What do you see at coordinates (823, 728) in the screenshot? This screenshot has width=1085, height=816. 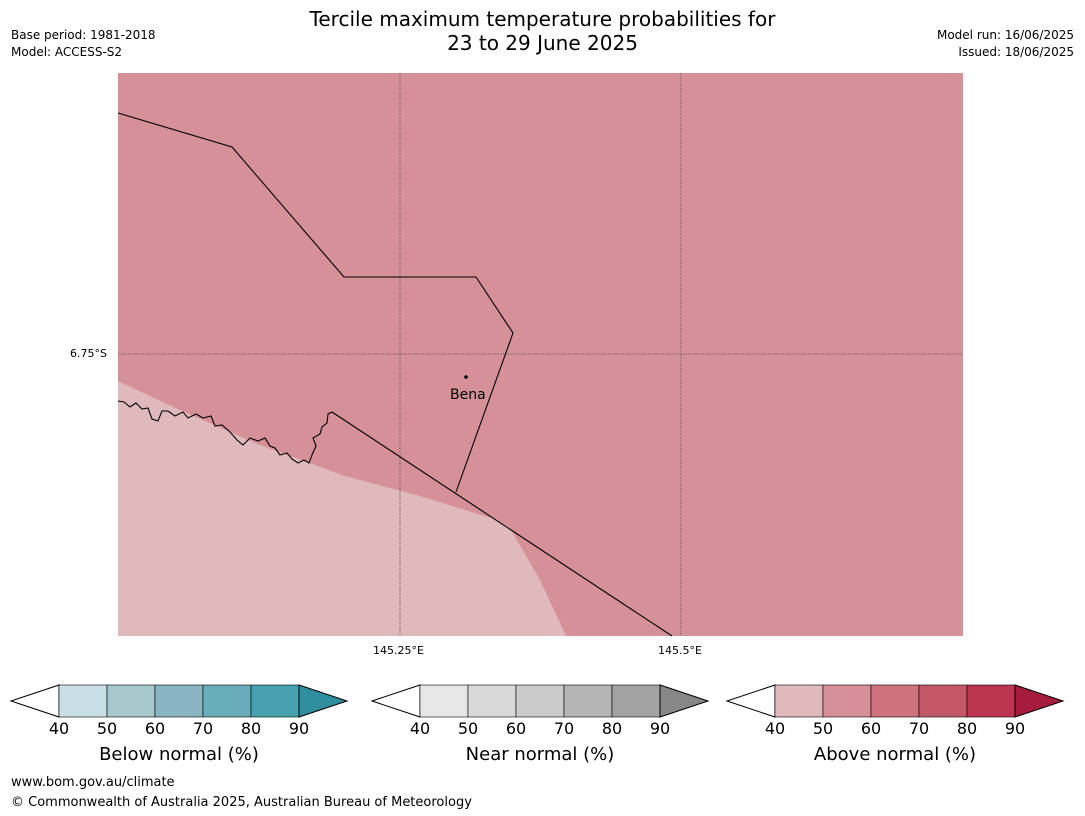 I see `above-tick-50: 50` at bounding box center [823, 728].